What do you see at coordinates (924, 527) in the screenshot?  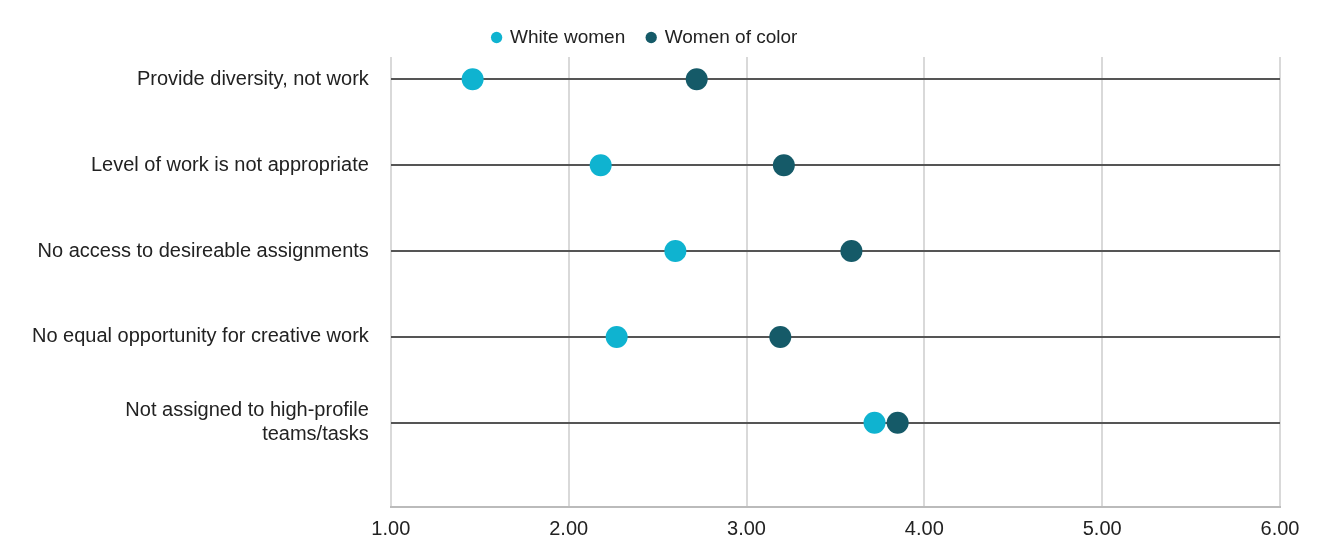 I see `x-tick-label: 4.00` at bounding box center [924, 527].